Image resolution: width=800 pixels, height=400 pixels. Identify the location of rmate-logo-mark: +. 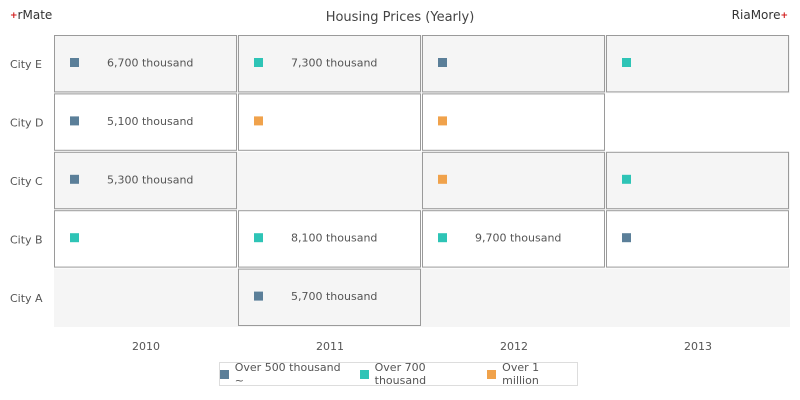
(14, 16).